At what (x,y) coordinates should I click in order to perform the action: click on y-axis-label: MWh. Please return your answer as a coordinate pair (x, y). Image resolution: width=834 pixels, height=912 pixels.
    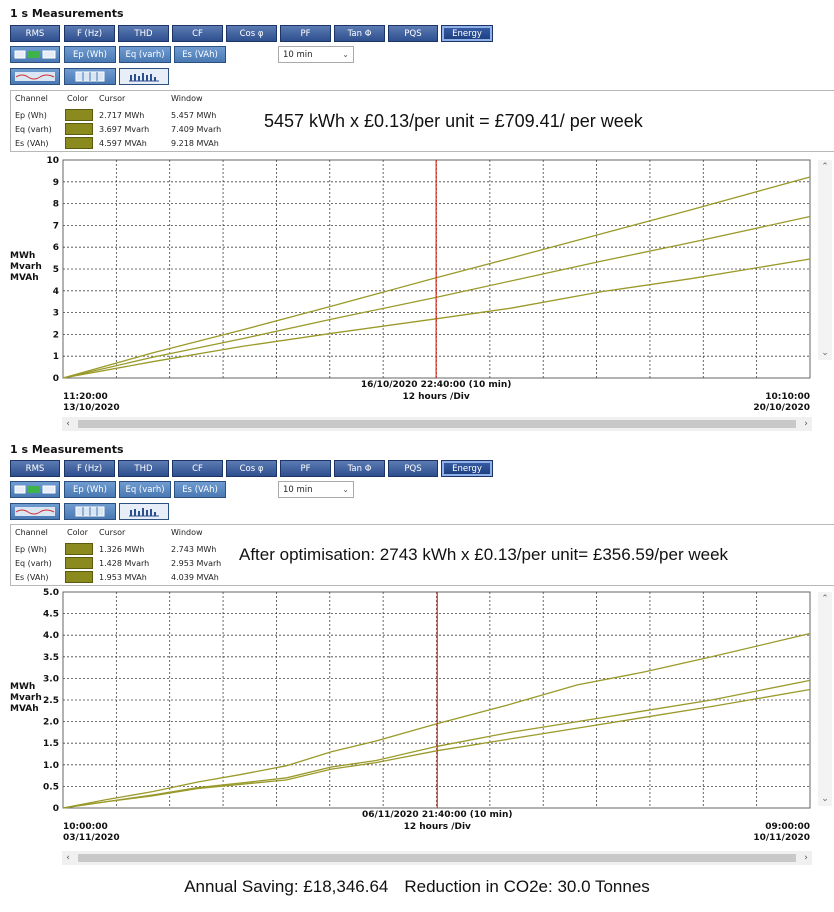
    Looking at the image, I should click on (22, 687).